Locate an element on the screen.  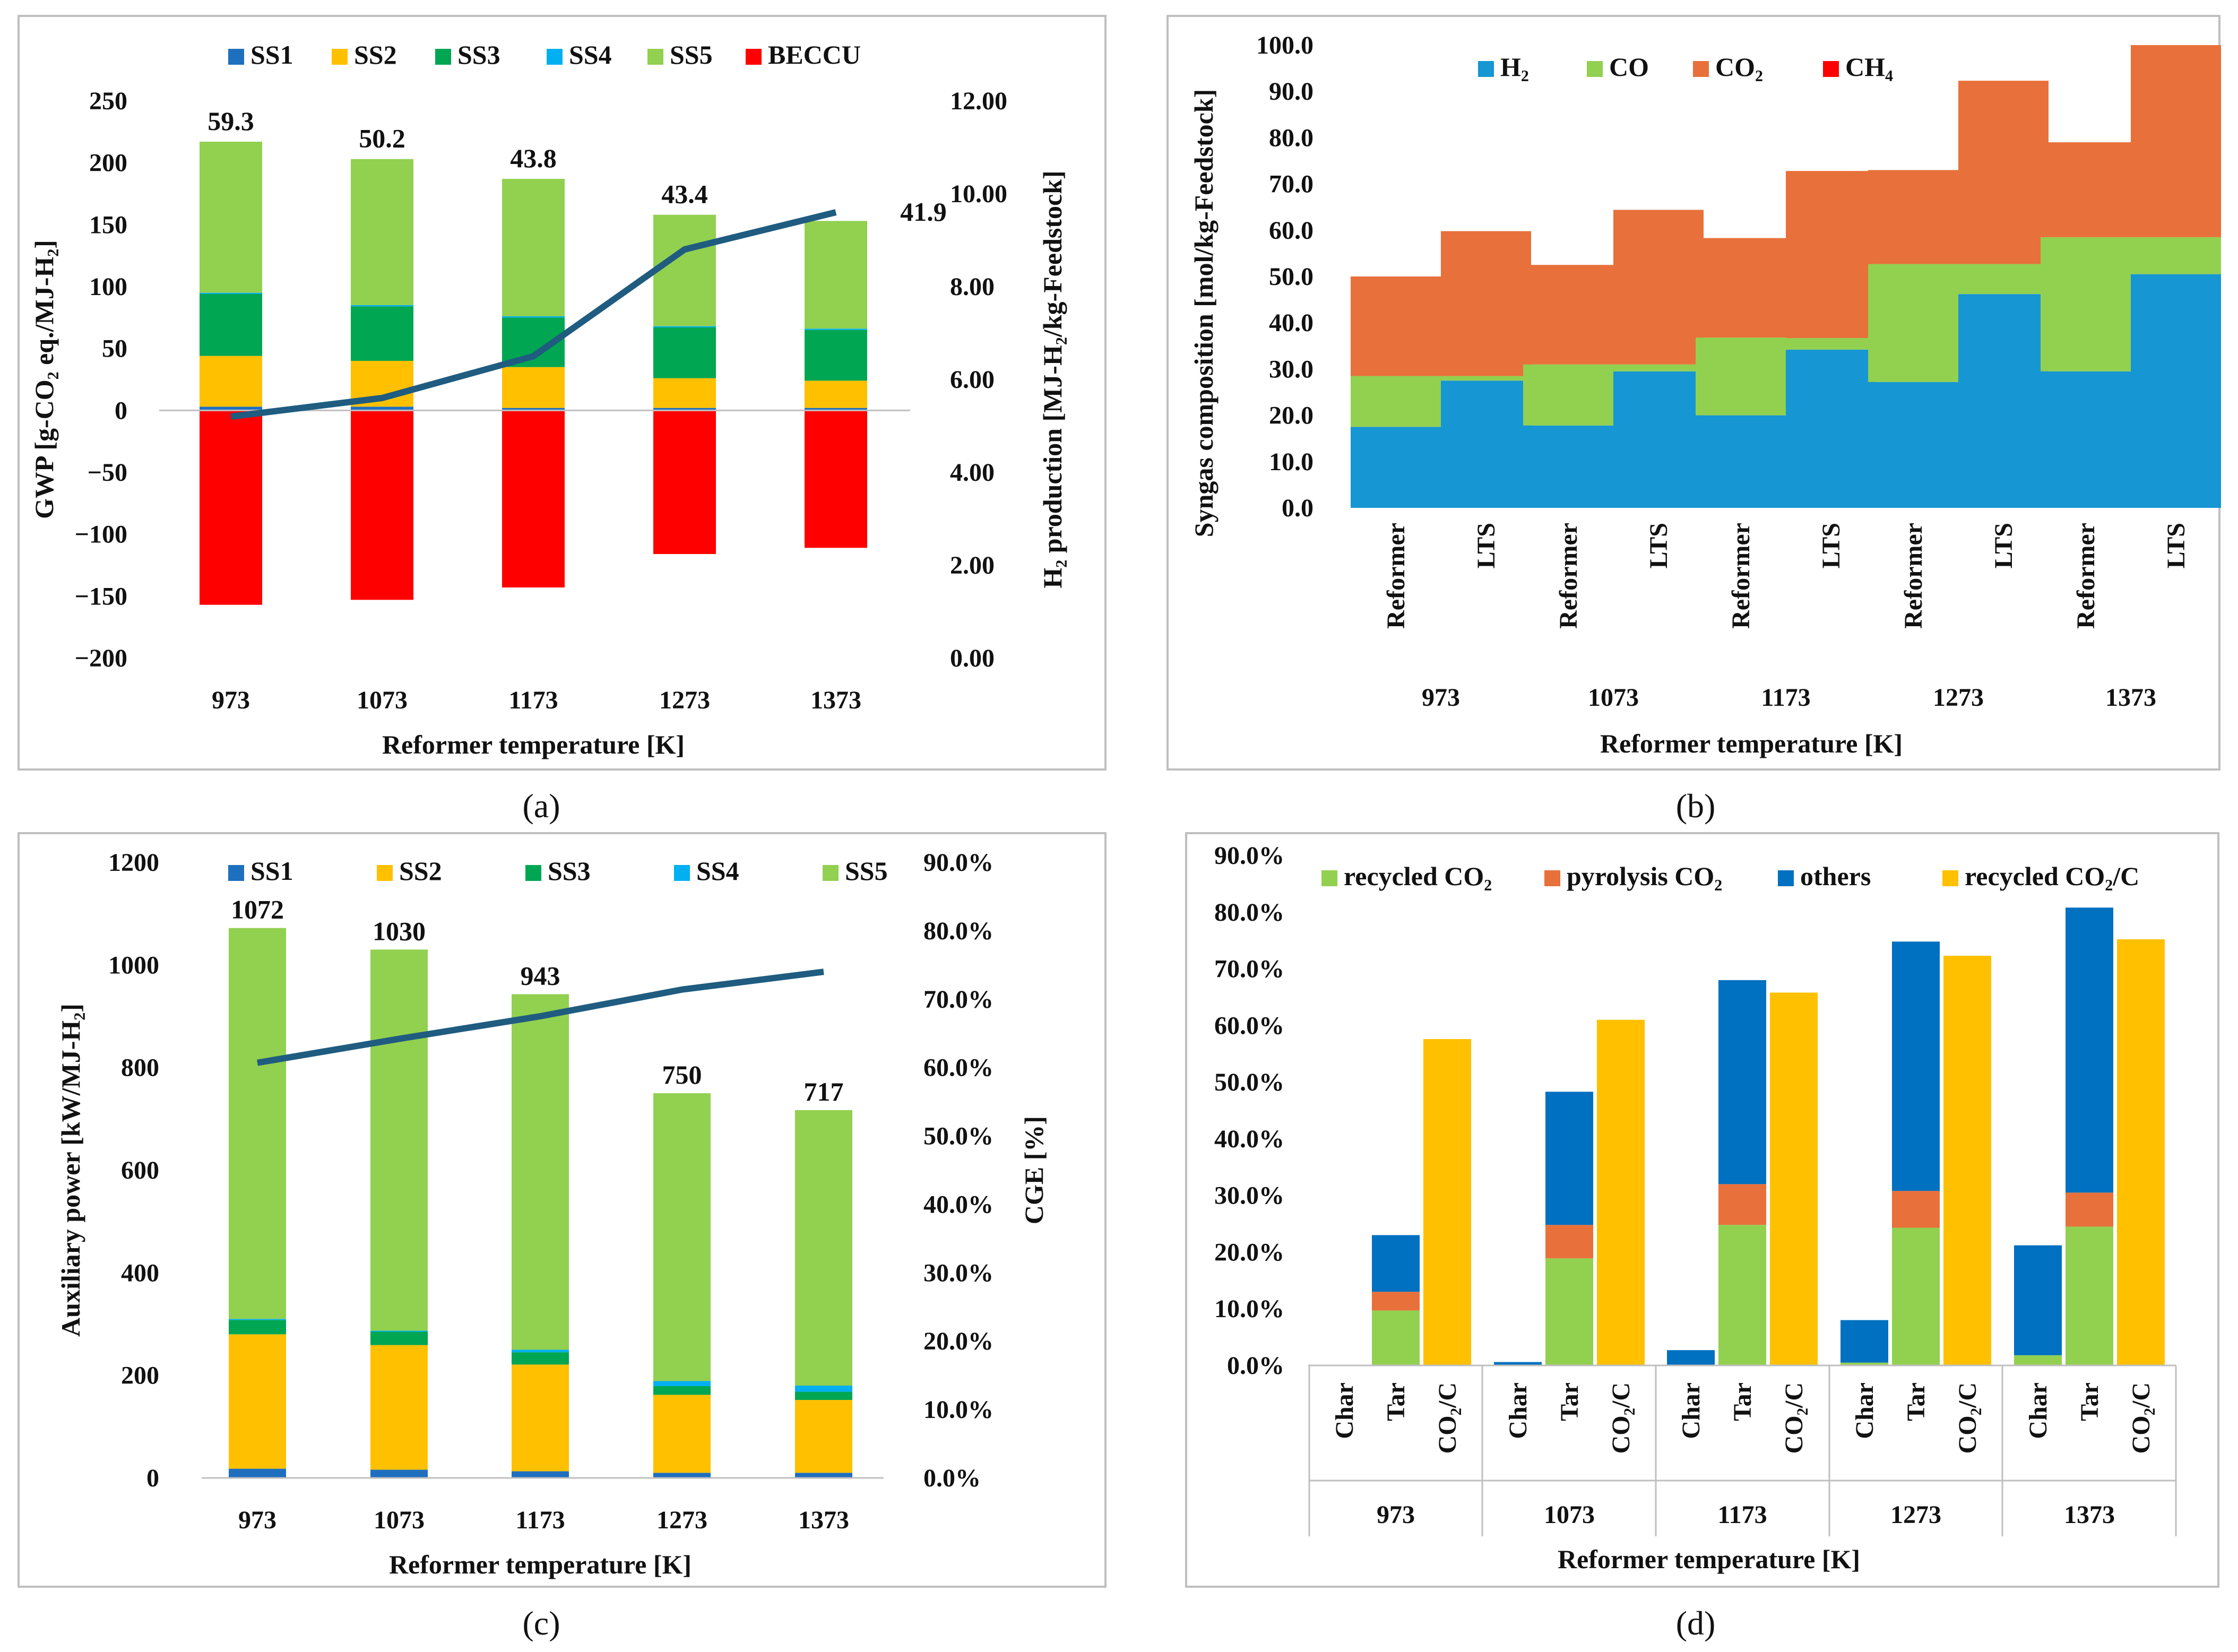
panel-b-bar-co-1073-reformer is located at coordinates (1568, 395).